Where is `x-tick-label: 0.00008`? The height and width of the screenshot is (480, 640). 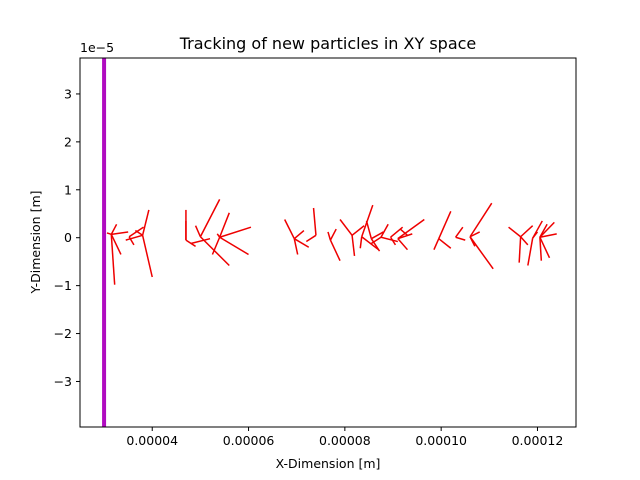 x-tick-label: 0.00008 is located at coordinates (345, 440).